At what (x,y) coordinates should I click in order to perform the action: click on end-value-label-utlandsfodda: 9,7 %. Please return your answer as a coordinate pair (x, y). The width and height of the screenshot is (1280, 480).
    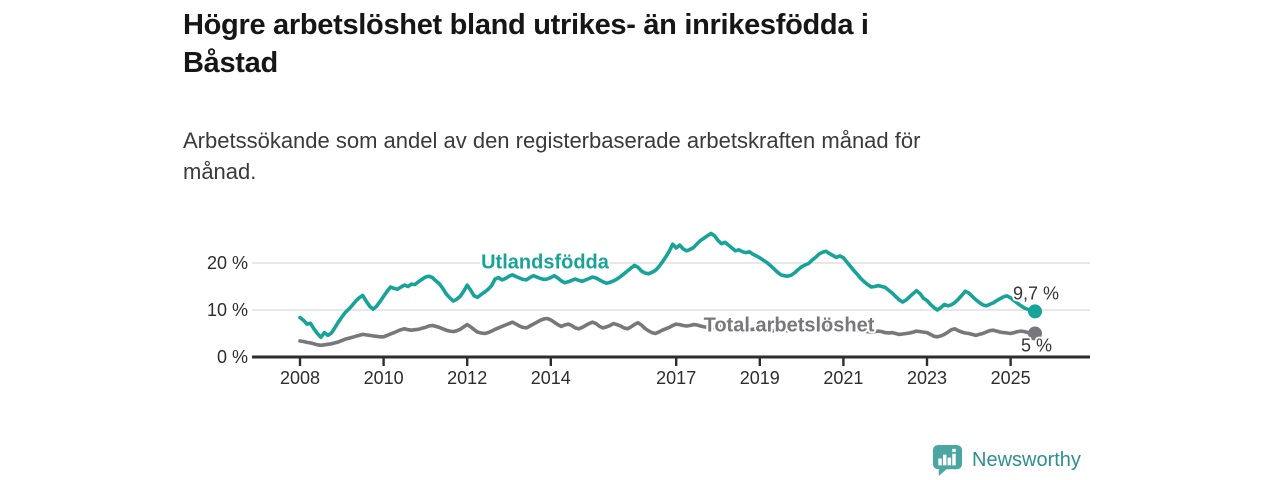
    Looking at the image, I should click on (1036, 293).